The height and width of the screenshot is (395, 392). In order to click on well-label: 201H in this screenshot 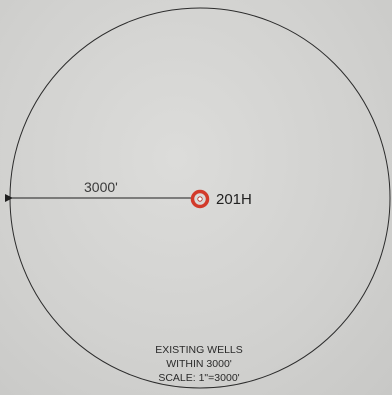, I will do `click(234, 199)`.